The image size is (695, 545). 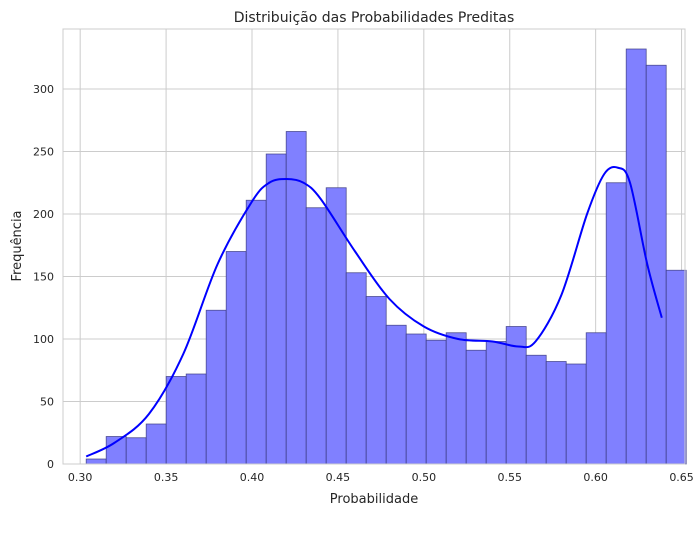 What do you see at coordinates (43, 152) in the screenshot?
I see `y-tick-label: 250` at bounding box center [43, 152].